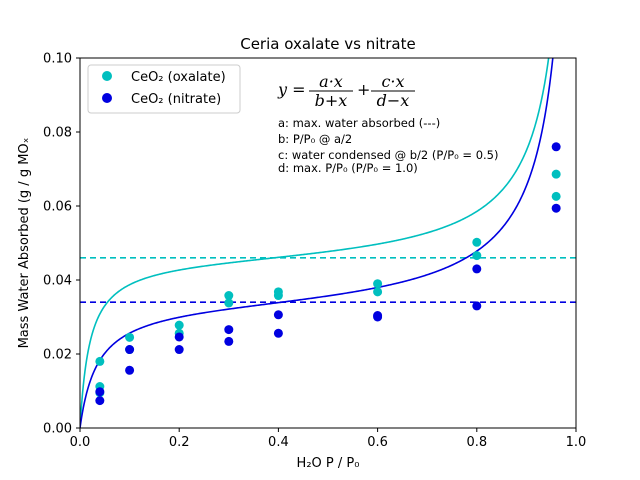 This screenshot has width=640, height=480. I want to click on y-tick-label: 0.06, so click(57, 207).